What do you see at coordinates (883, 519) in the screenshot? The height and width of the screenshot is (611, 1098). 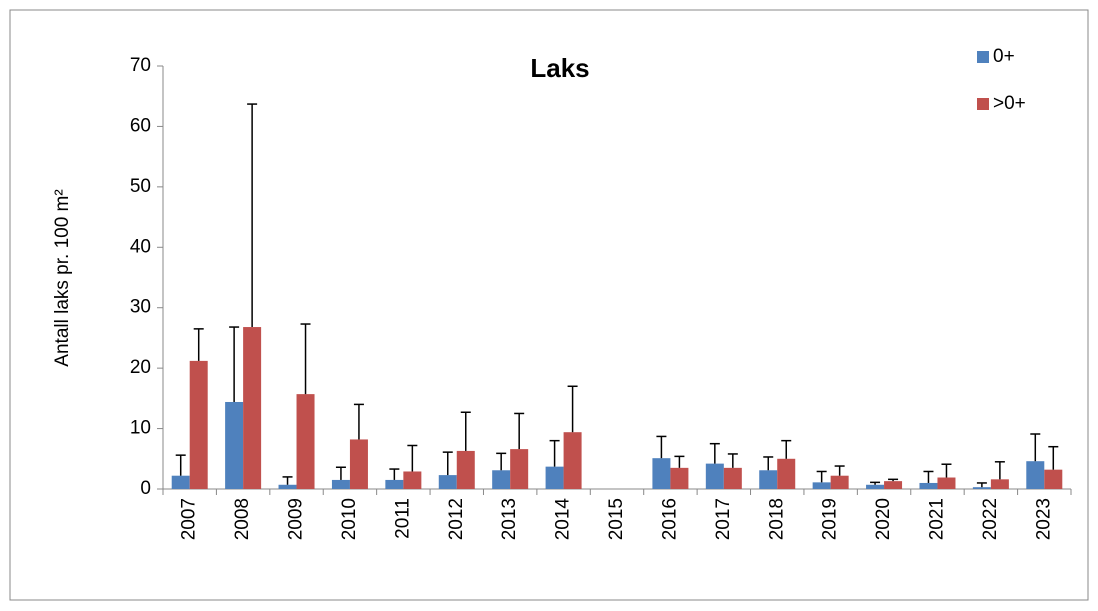 I see `x-tick-label: 2020` at bounding box center [883, 519].